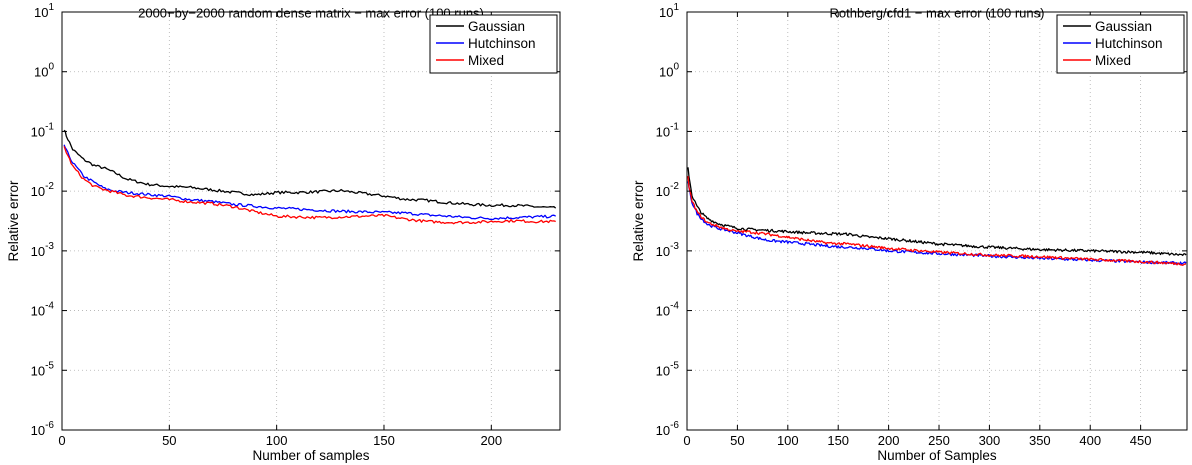 Image resolution: width=1192 pixels, height=465 pixels. I want to click on x-axis-title: Number of Samples, so click(937, 455).